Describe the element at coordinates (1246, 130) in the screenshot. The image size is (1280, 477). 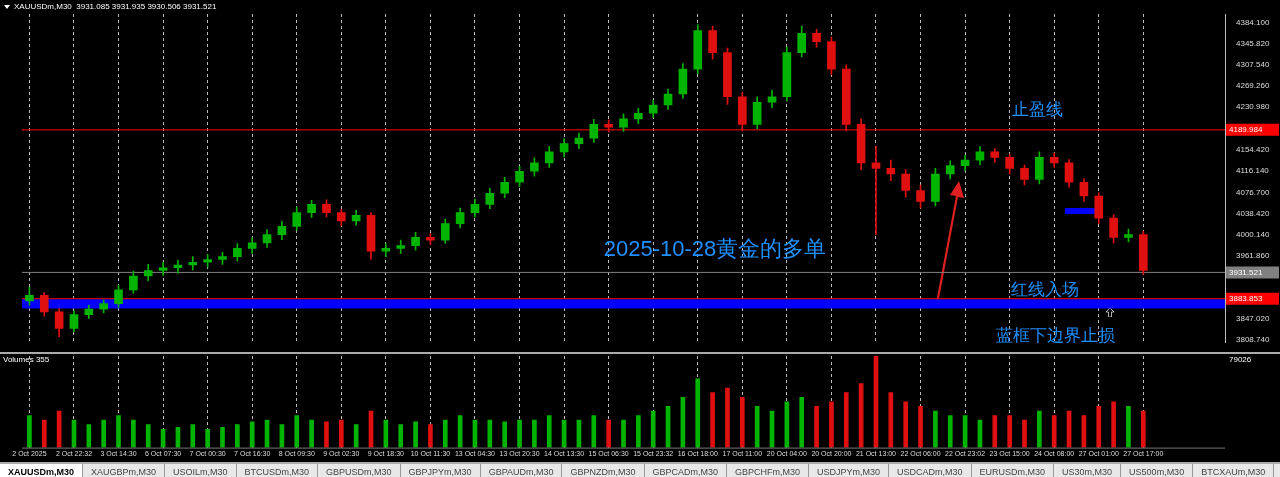
I see `ref-line-label: 4189.984` at that location.